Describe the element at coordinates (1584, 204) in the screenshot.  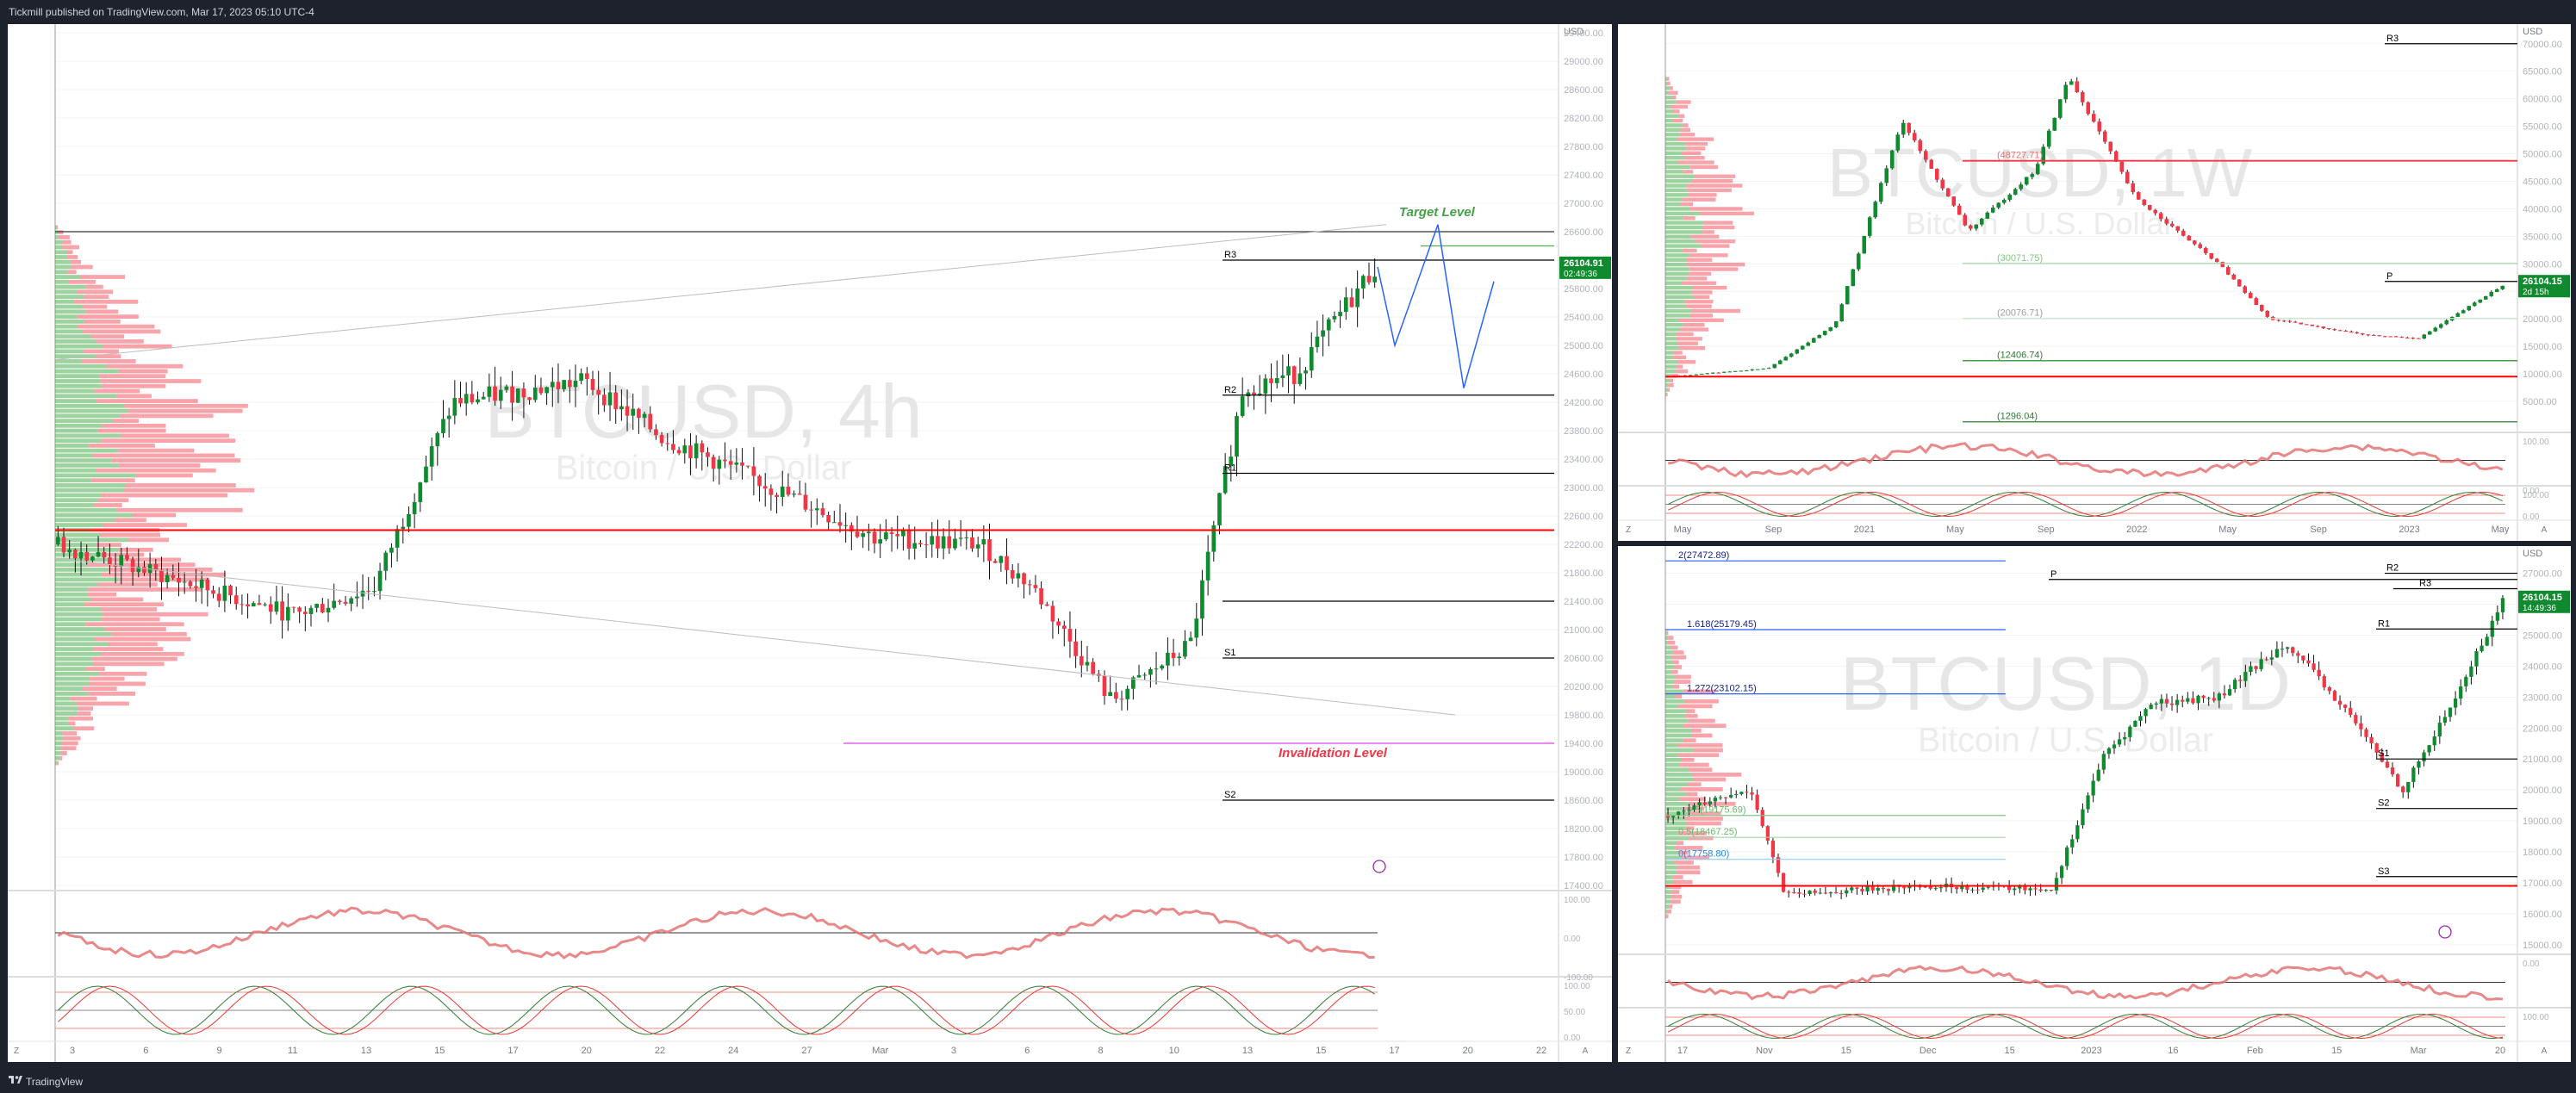
I see `y-tick-label: 27000.00` at that location.